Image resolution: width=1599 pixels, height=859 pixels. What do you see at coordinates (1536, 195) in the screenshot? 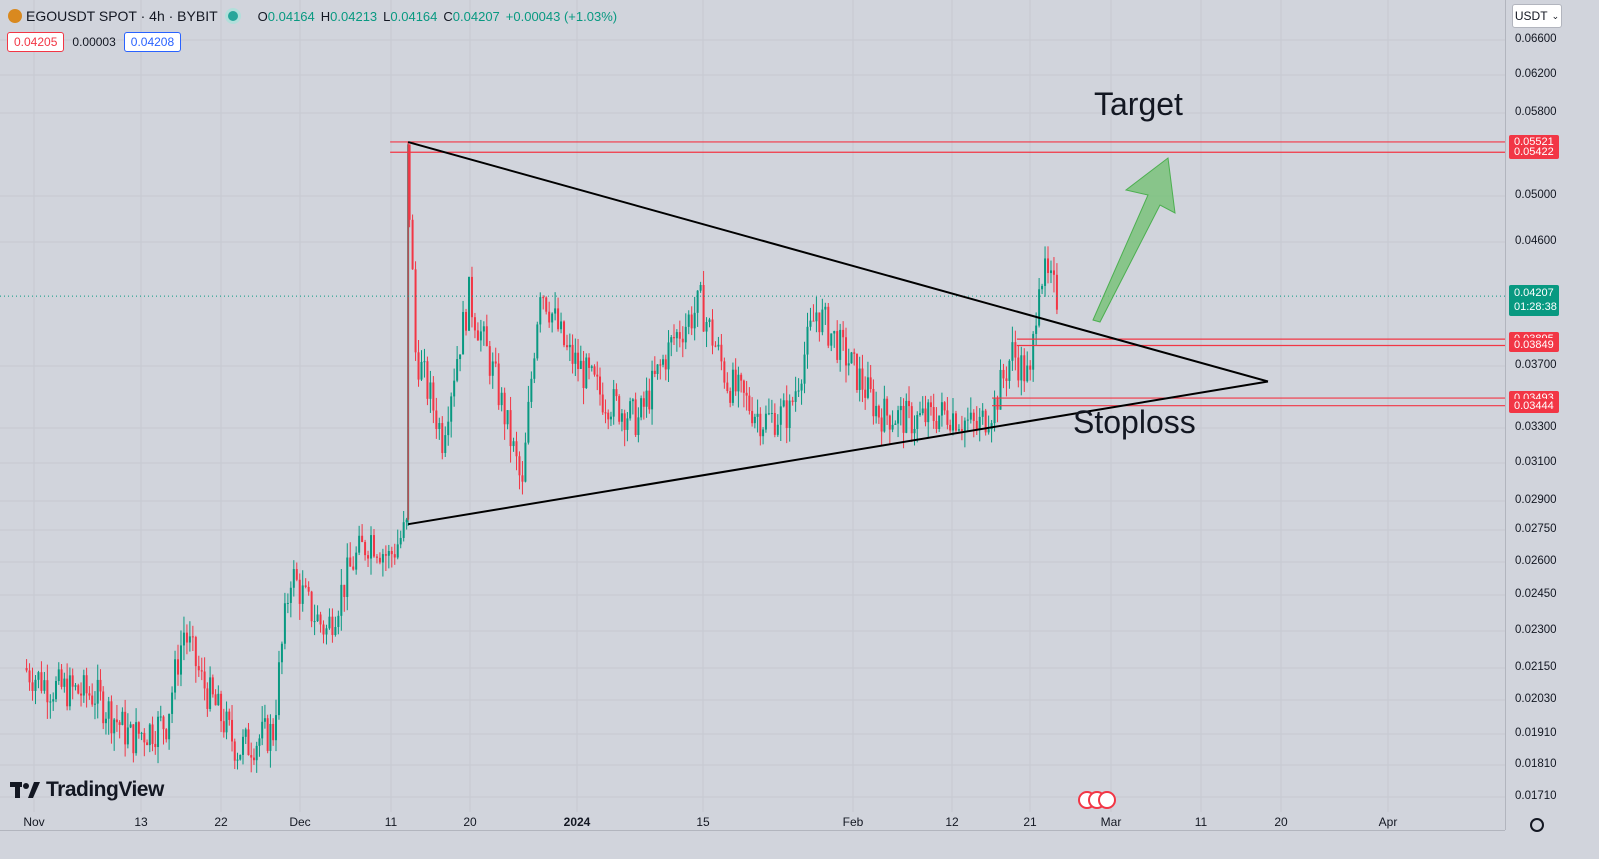
I see `price-tick-label: 0.05000` at bounding box center [1536, 195].